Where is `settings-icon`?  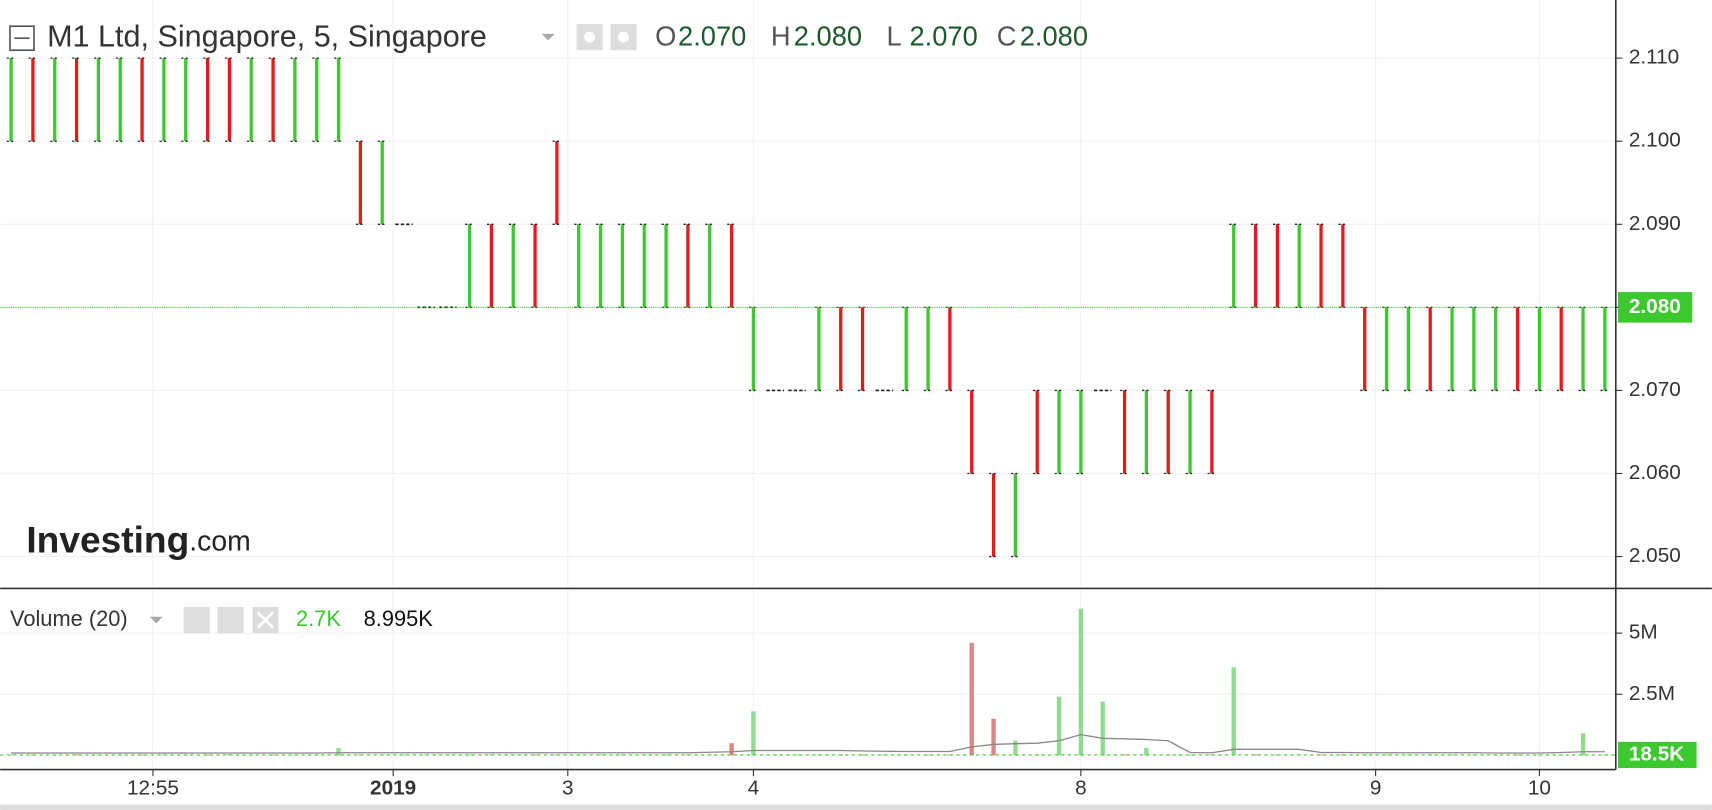 settings-icon is located at coordinates (230, 620).